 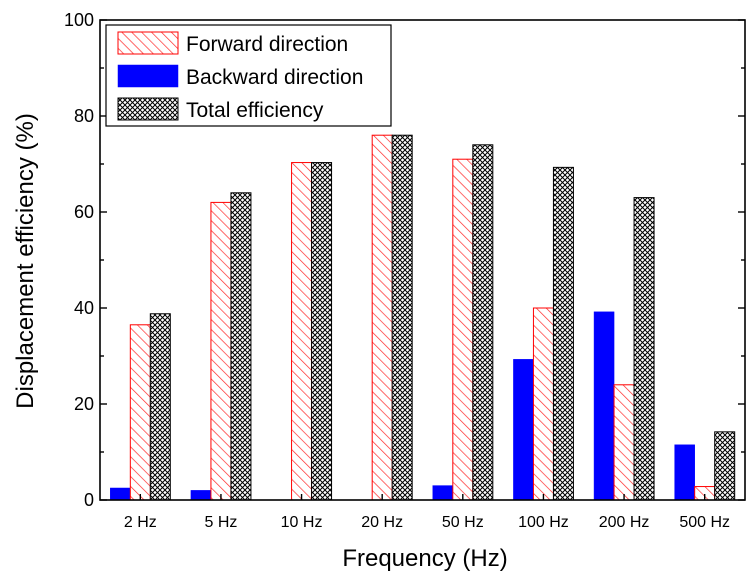 What do you see at coordinates (302, 331) in the screenshot?
I see `bar-forward-direction-10-hz` at bounding box center [302, 331].